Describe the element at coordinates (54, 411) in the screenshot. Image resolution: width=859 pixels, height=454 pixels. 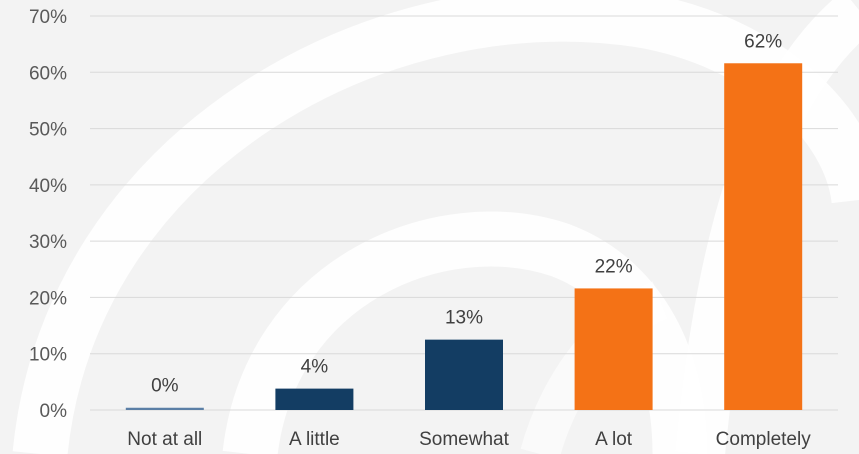
I see `y-tick-label: 0%` at that location.